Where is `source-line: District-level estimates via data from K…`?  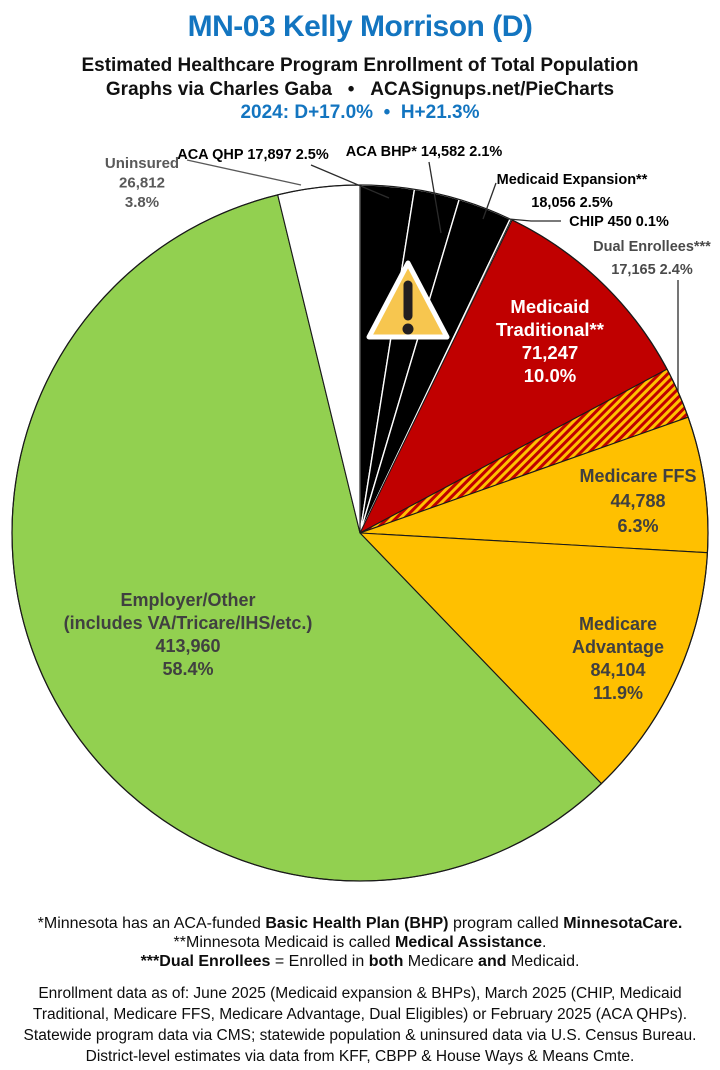
source-line: District-level estimates via data from K… is located at coordinates (360, 1056).